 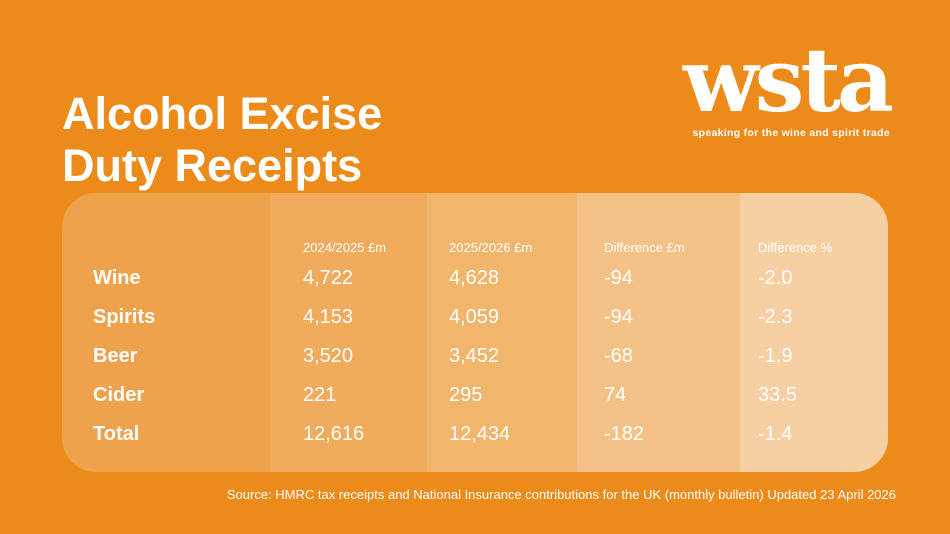 What do you see at coordinates (644, 247) in the screenshot?
I see `column-header-difference-m: Difference £m` at bounding box center [644, 247].